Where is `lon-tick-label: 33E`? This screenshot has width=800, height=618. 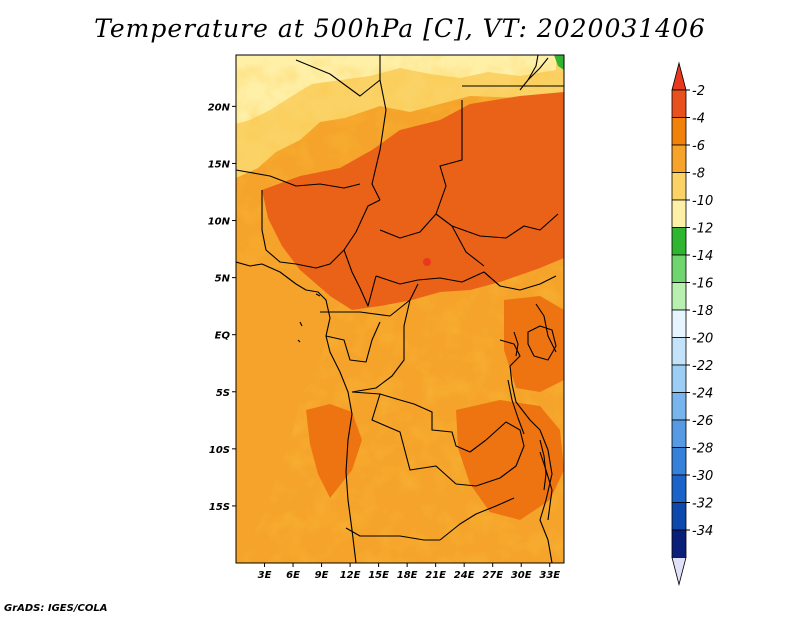
lon-tick-label: 33E is located at coordinates (549, 575).